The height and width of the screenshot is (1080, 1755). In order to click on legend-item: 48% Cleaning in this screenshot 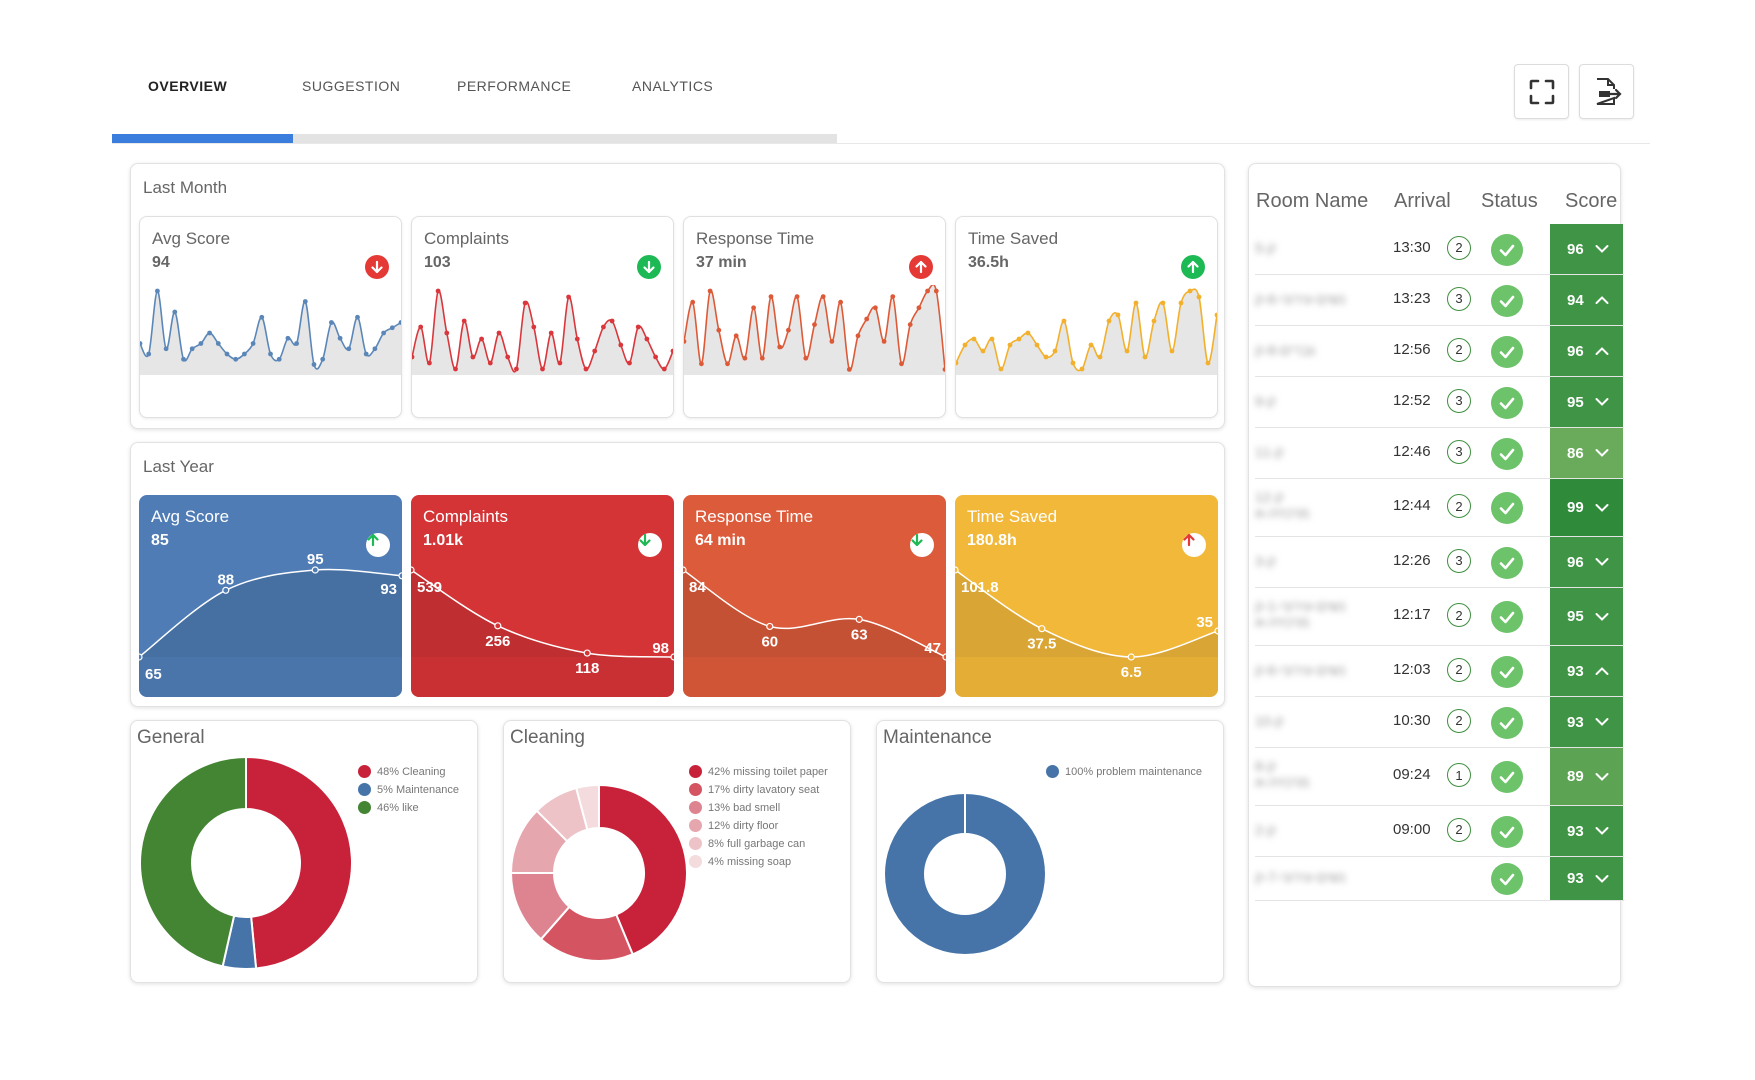, I will do `click(408, 774)`.